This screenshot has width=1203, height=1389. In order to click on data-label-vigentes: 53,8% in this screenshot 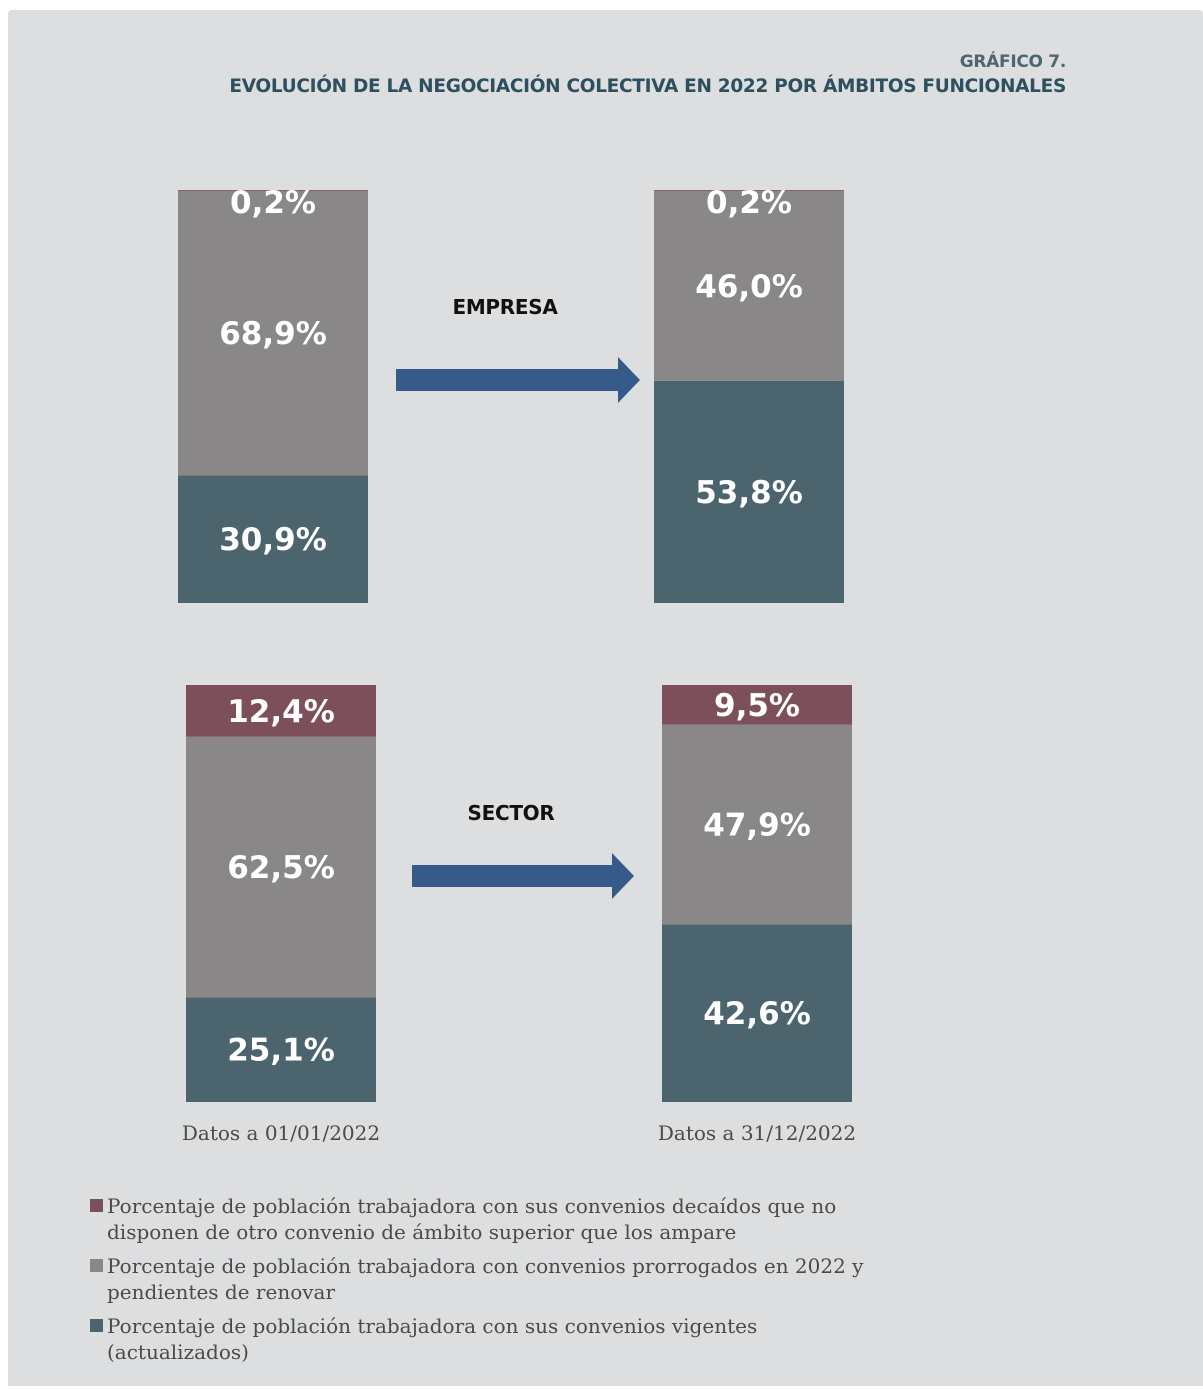, I will do `click(749, 493)`.